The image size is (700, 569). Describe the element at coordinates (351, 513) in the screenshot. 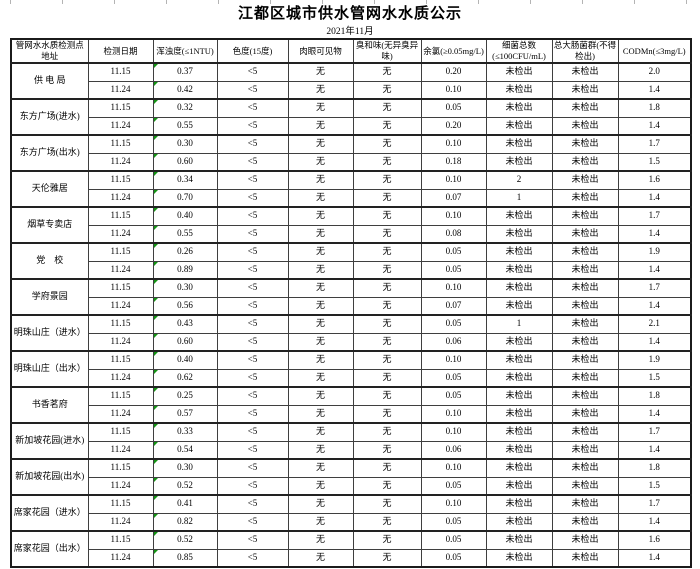

I see `table-row: 席家花园（进水） 11.15 0.41 <5 无无 0.10 未检出 未检出 1.7` at that location.